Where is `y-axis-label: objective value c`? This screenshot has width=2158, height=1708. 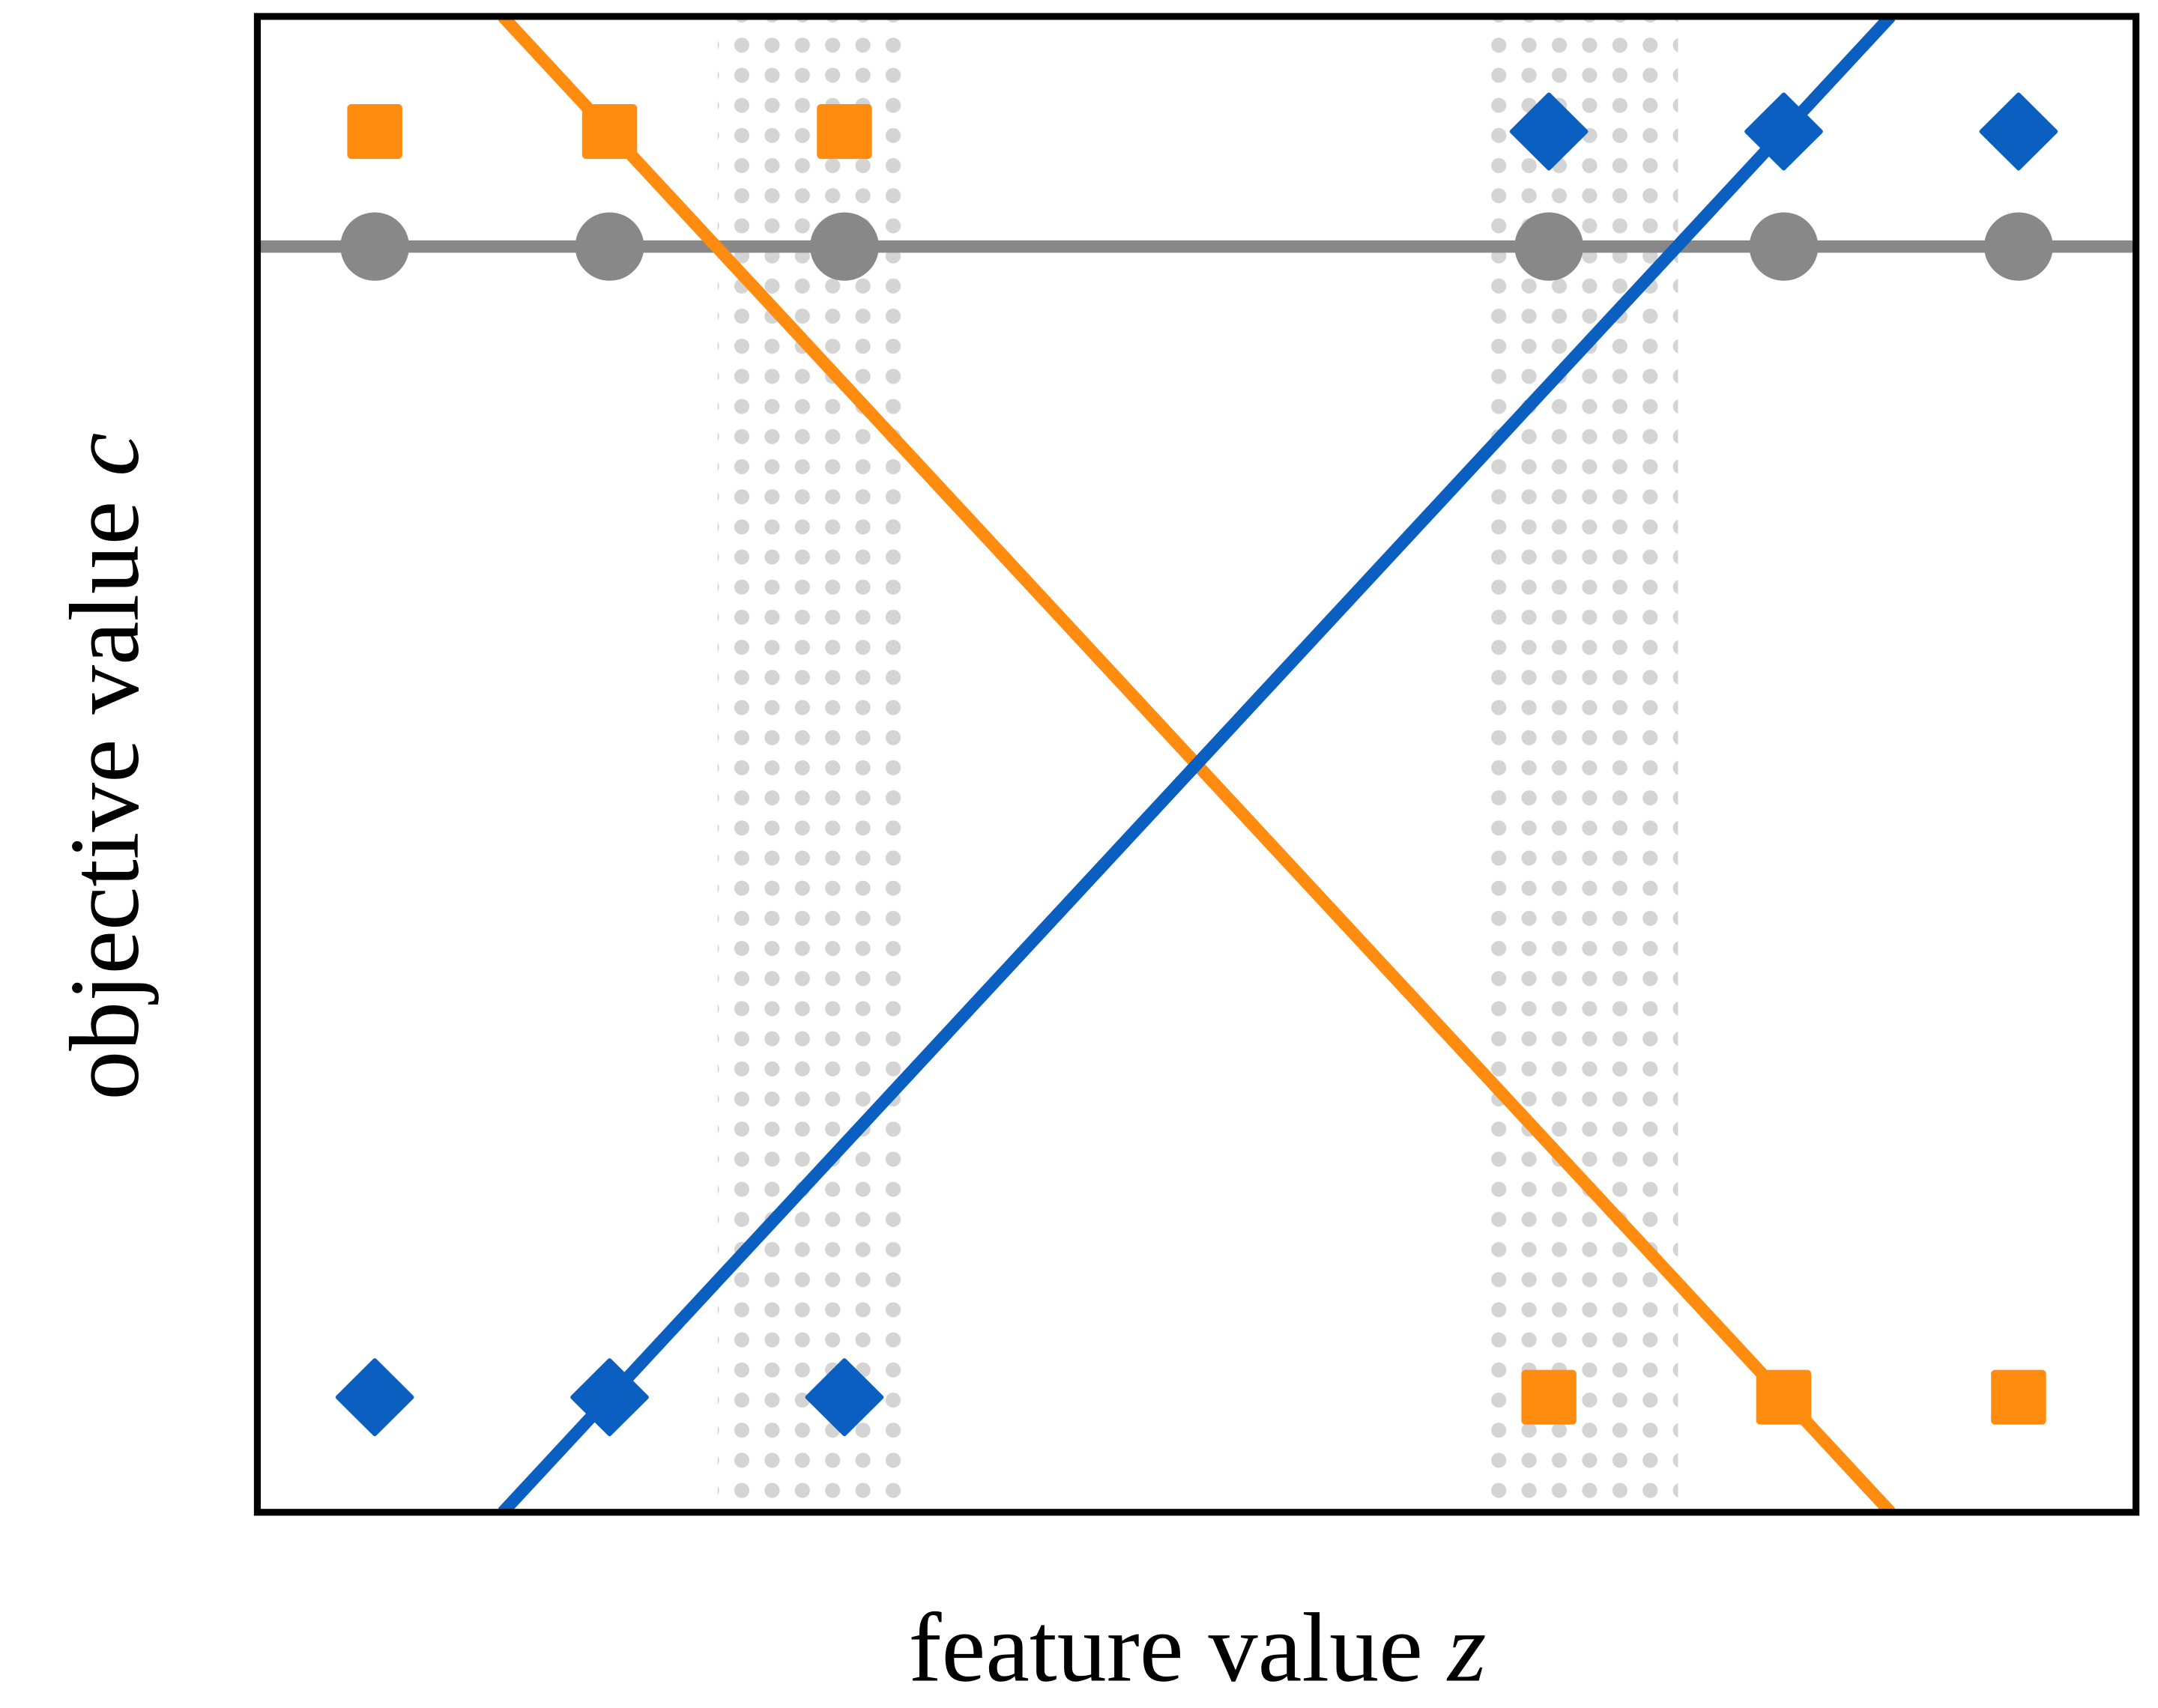
y-axis-label: objective value c is located at coordinates (104, 766).